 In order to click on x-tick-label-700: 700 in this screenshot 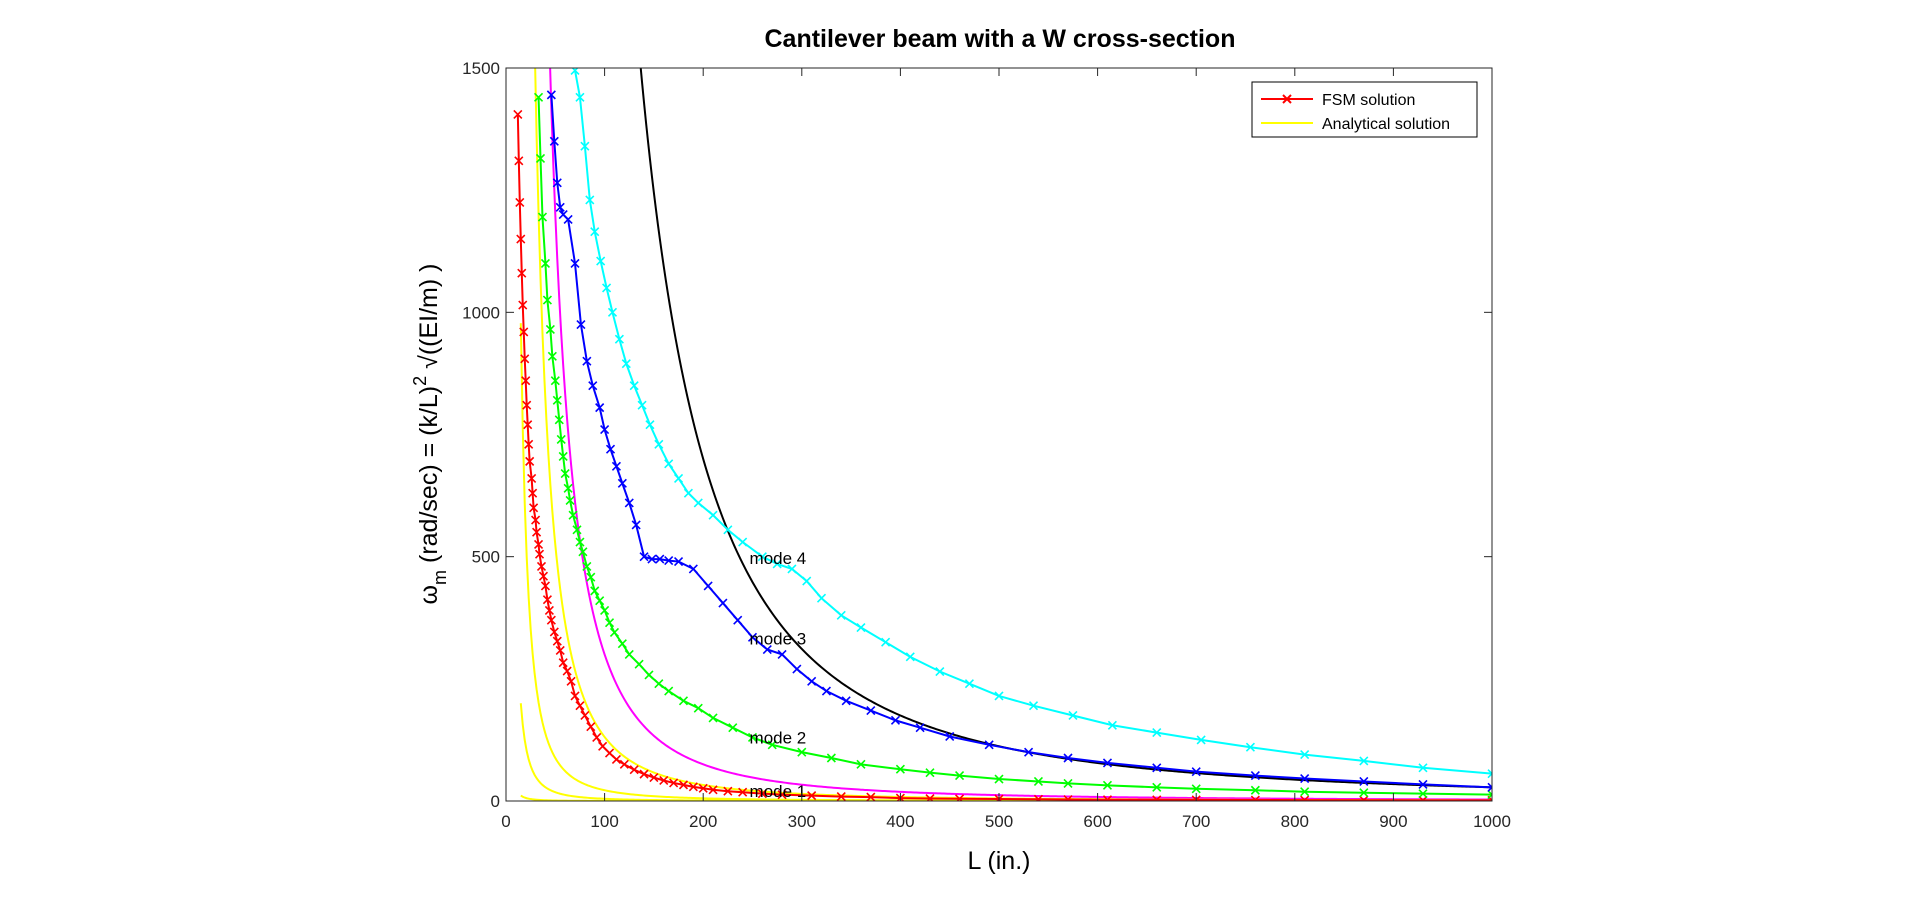, I will do `click(1196, 821)`.